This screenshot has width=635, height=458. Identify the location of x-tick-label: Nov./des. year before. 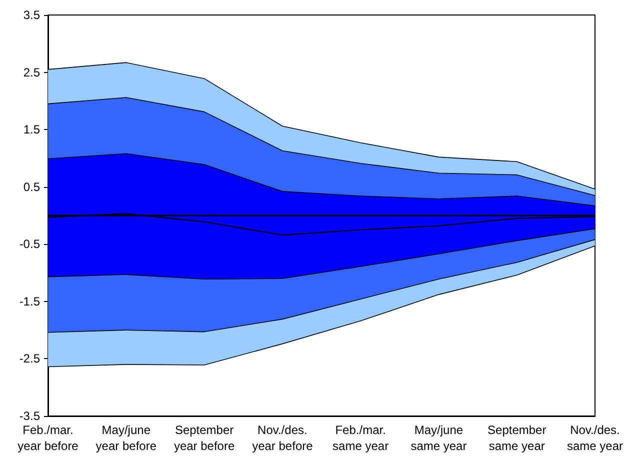
(283, 438).